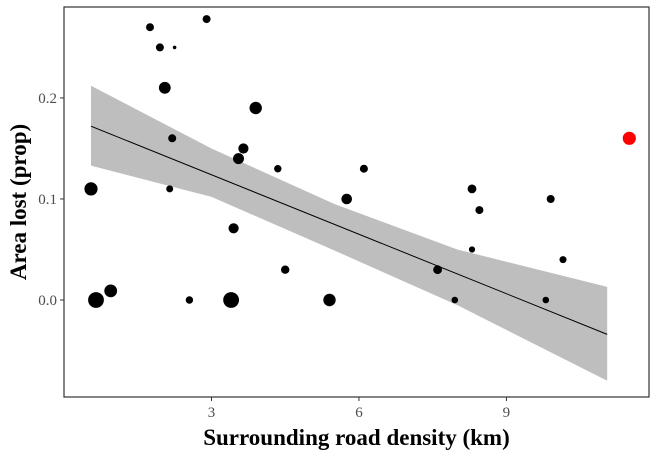 The width and height of the screenshot is (657, 454). I want to click on x-tick-label: 9, so click(507, 413).